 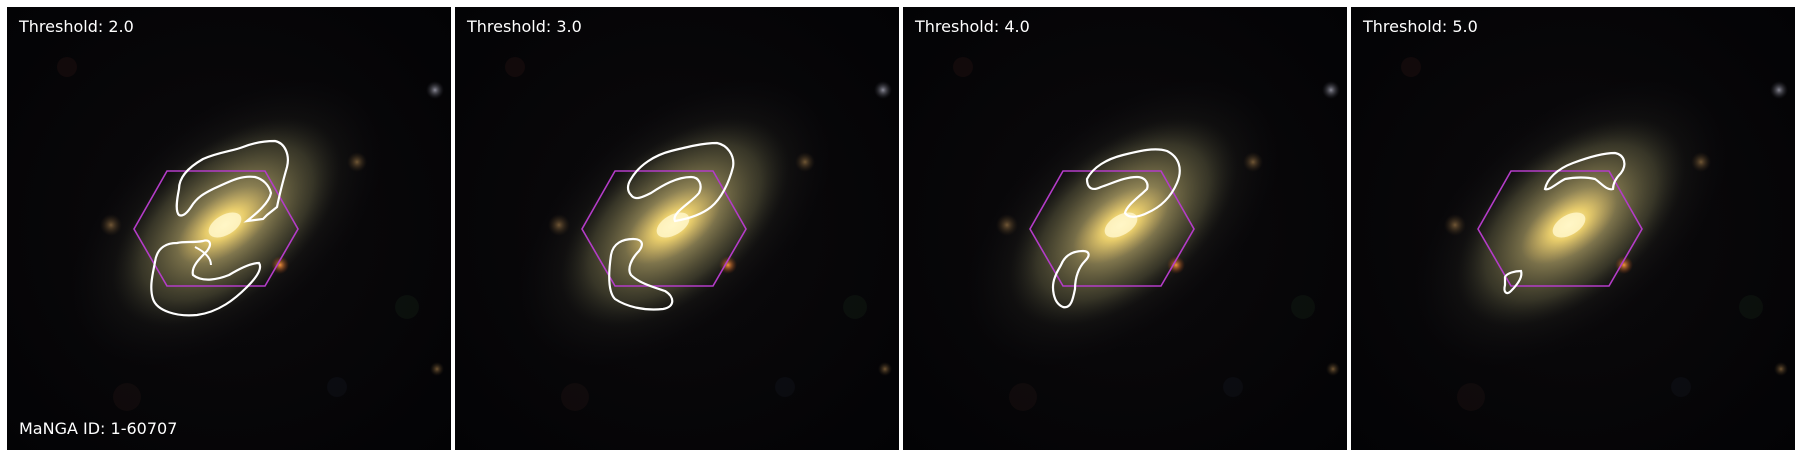 What do you see at coordinates (203, 256) in the screenshot?
I see `contour-lower-inner` at bounding box center [203, 256].